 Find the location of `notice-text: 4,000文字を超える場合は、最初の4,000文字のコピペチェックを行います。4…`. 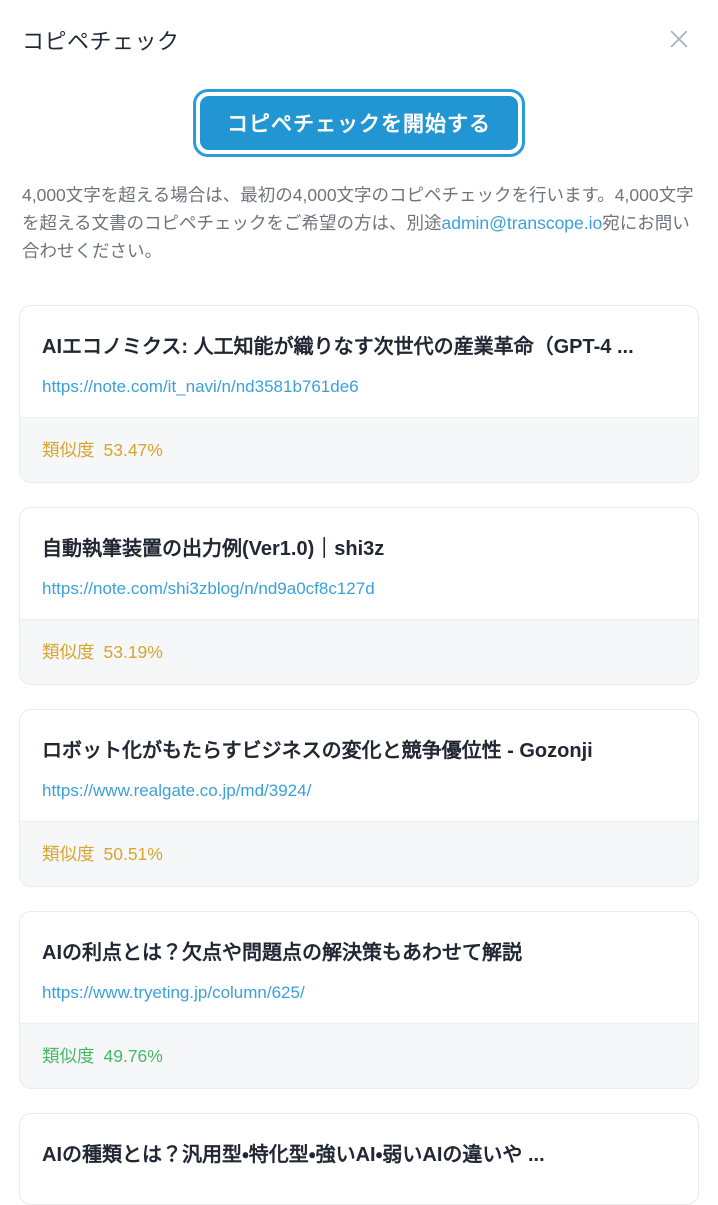

notice-text: 4,000文字を超える場合は、最初の4,000文字のコピペチェックを行います。4… is located at coordinates (359, 223).